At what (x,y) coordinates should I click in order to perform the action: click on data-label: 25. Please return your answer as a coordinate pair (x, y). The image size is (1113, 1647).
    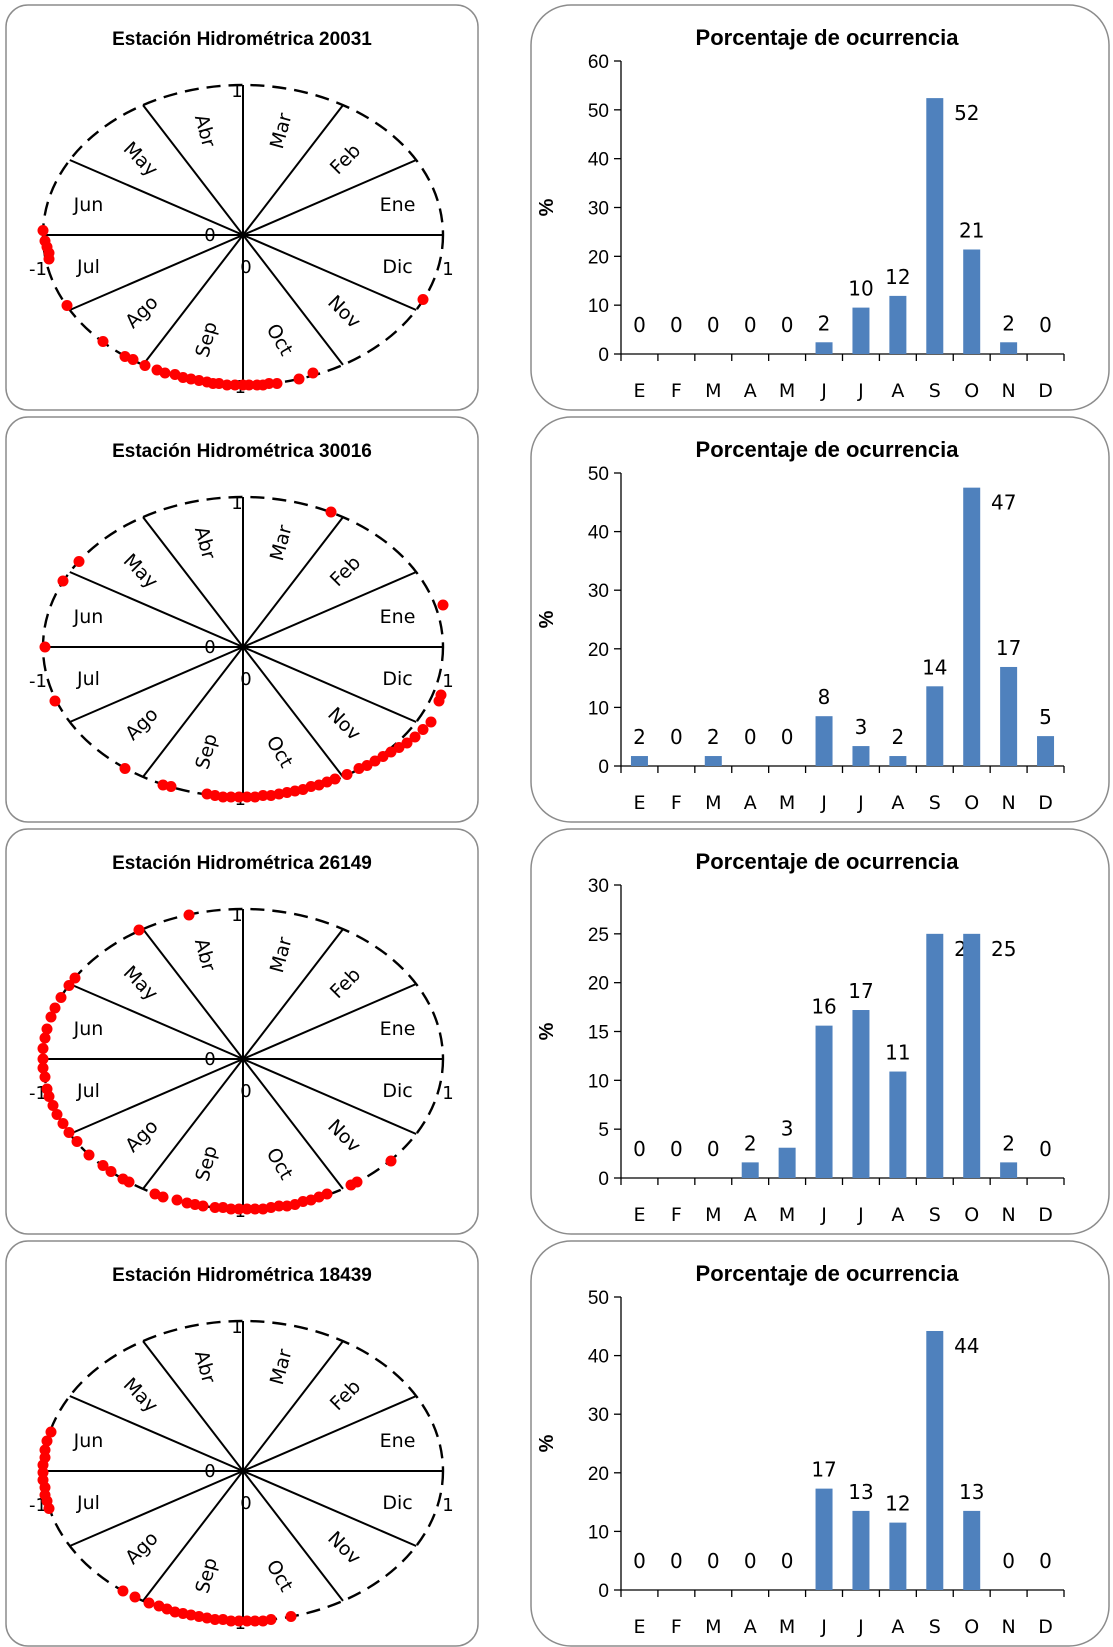
    Looking at the image, I should click on (1003, 949).